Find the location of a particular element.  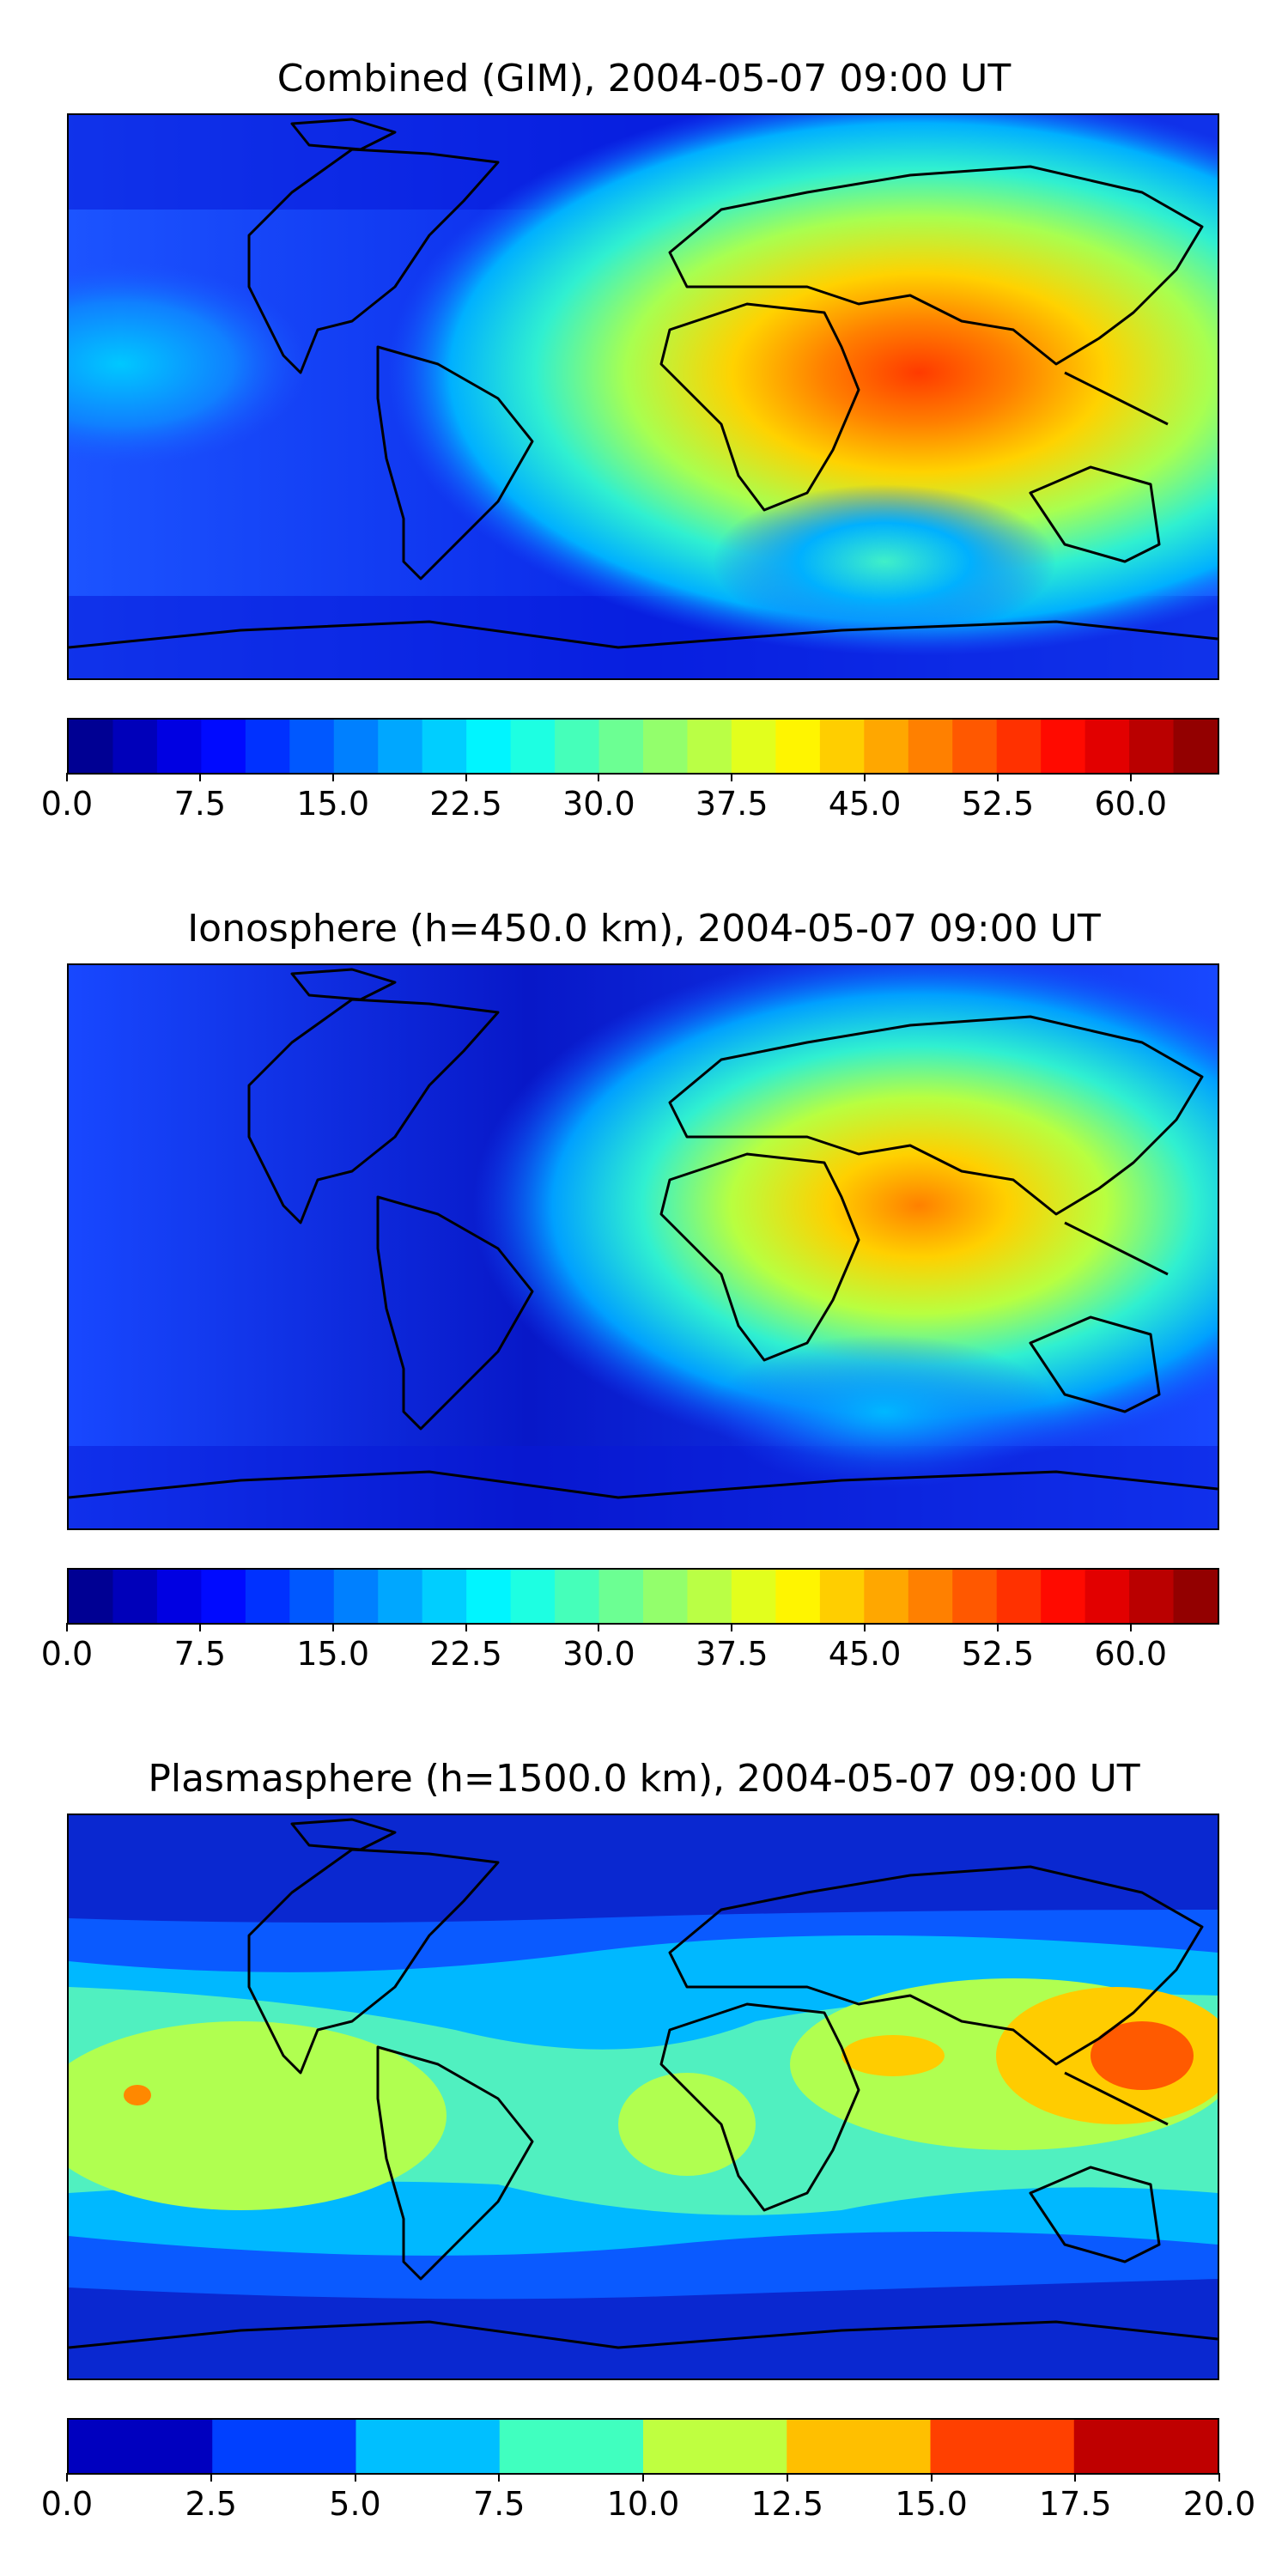

colorbar-tick-label: 45.0 is located at coordinates (865, 1654).